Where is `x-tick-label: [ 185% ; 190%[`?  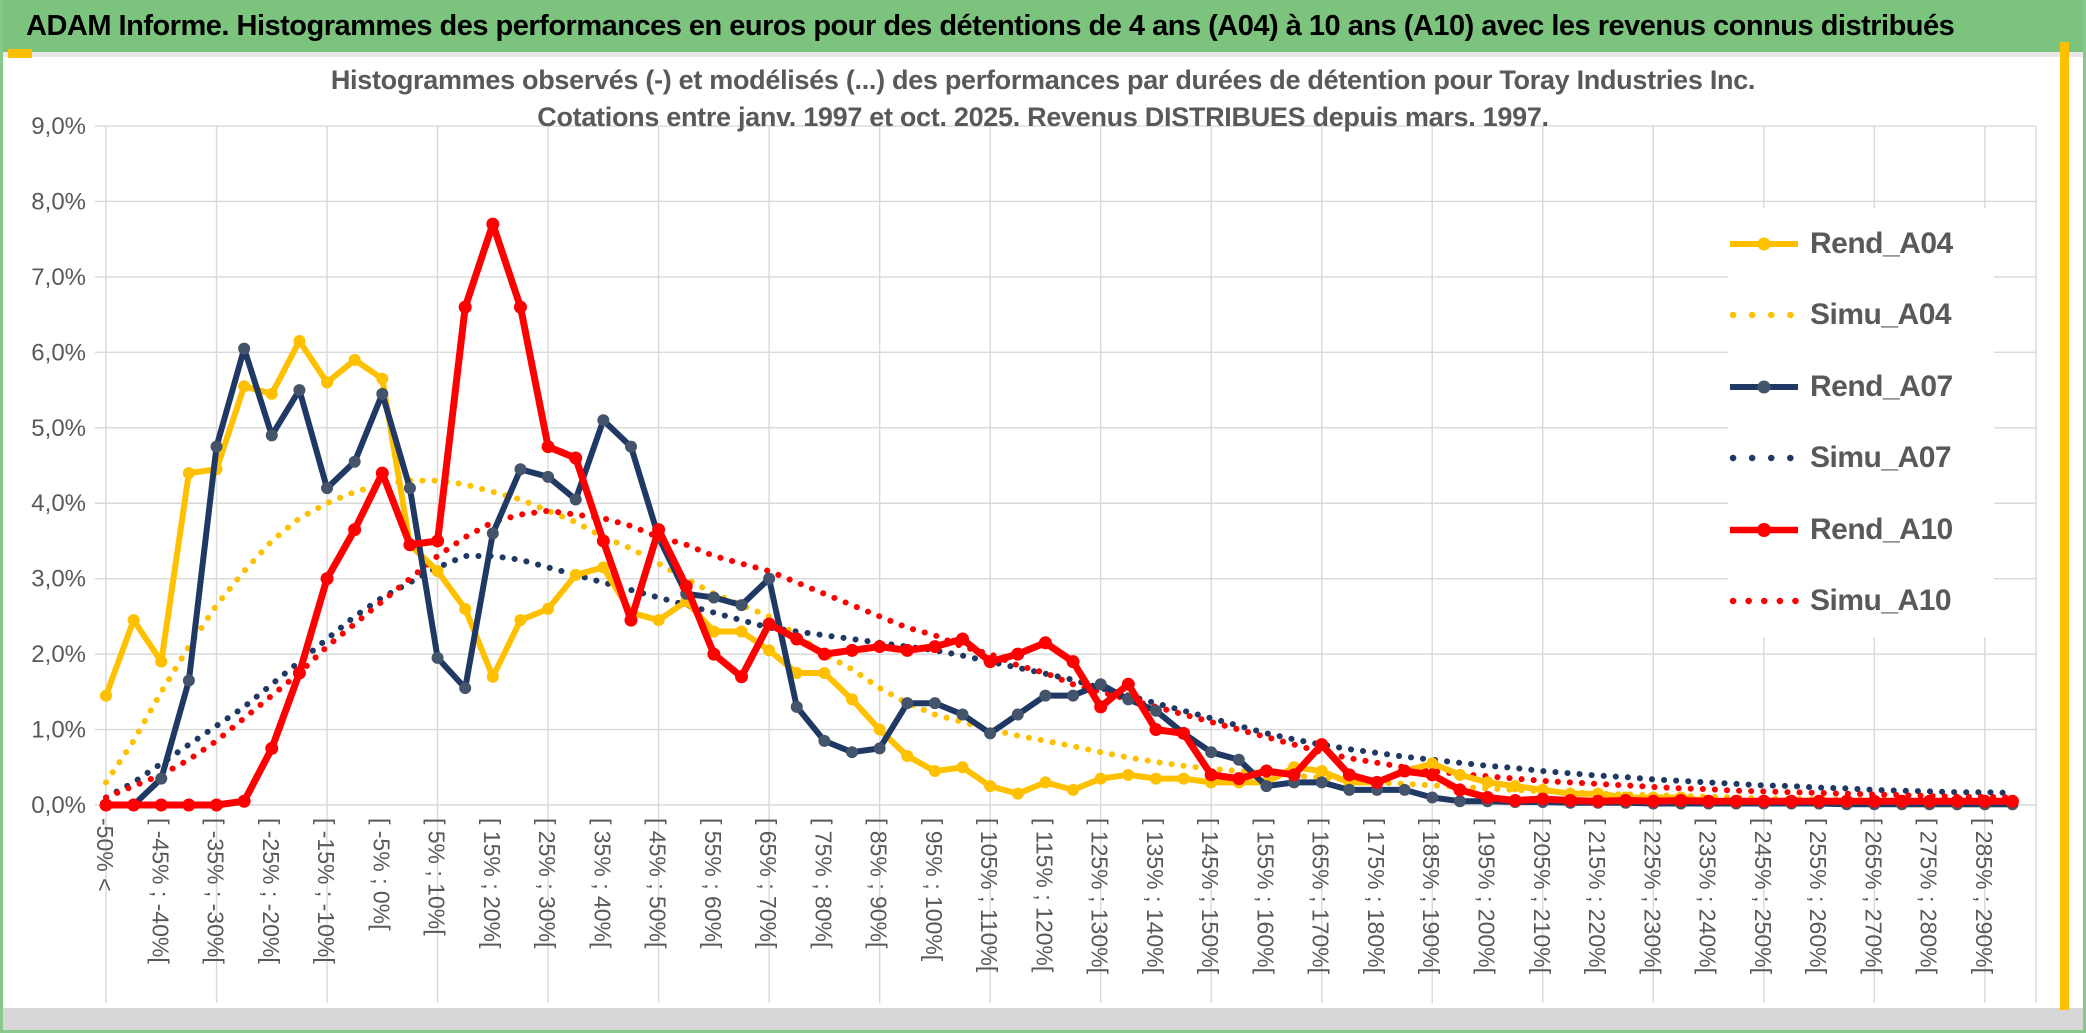 x-tick-label: [ 185% ; 190%[ is located at coordinates (1431, 896).